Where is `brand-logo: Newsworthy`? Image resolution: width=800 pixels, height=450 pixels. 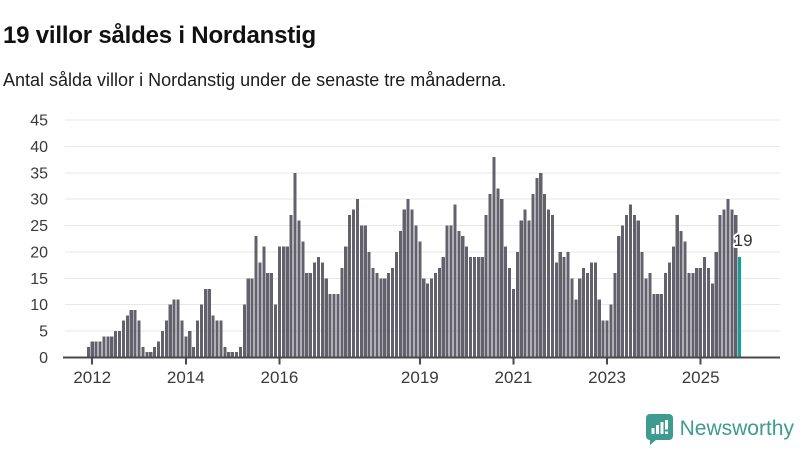
brand-logo: Newsworthy is located at coordinates (719, 429).